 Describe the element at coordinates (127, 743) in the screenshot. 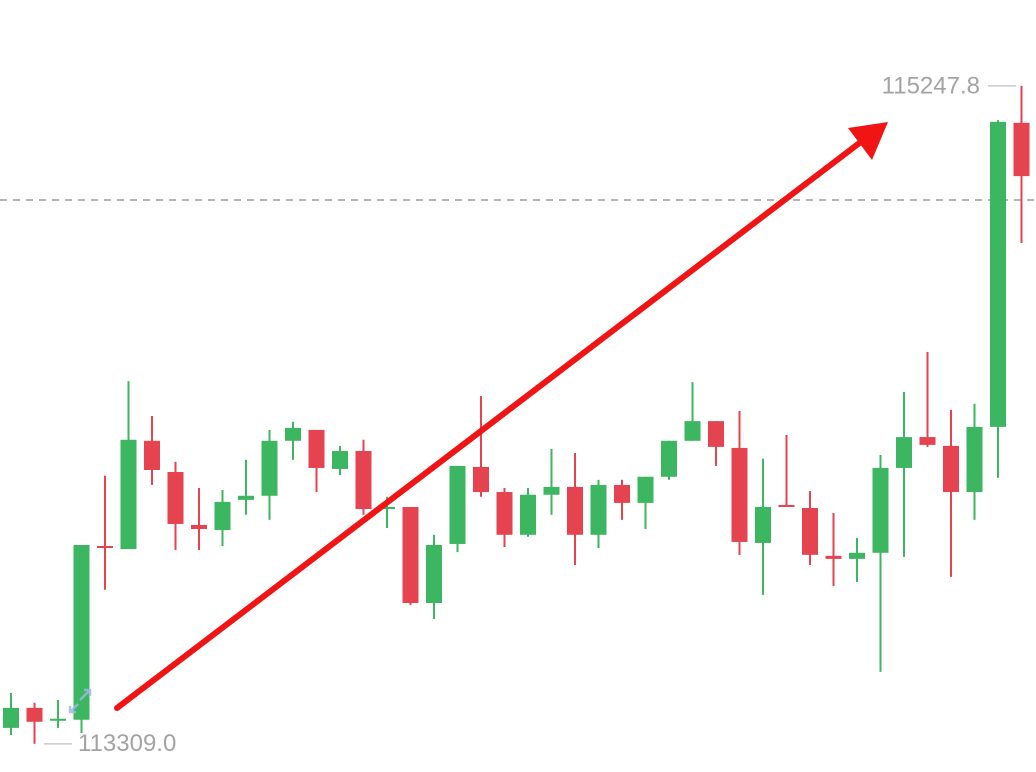

I see `min-label: 113309.0` at that location.